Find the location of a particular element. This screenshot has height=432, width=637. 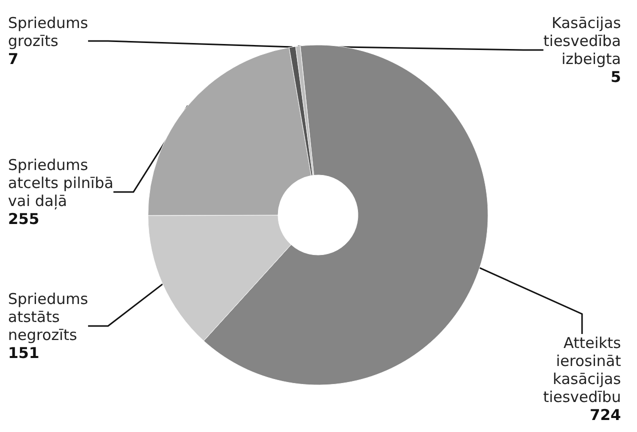

slice-label: Spriedums grozīts is located at coordinates (48, 32).